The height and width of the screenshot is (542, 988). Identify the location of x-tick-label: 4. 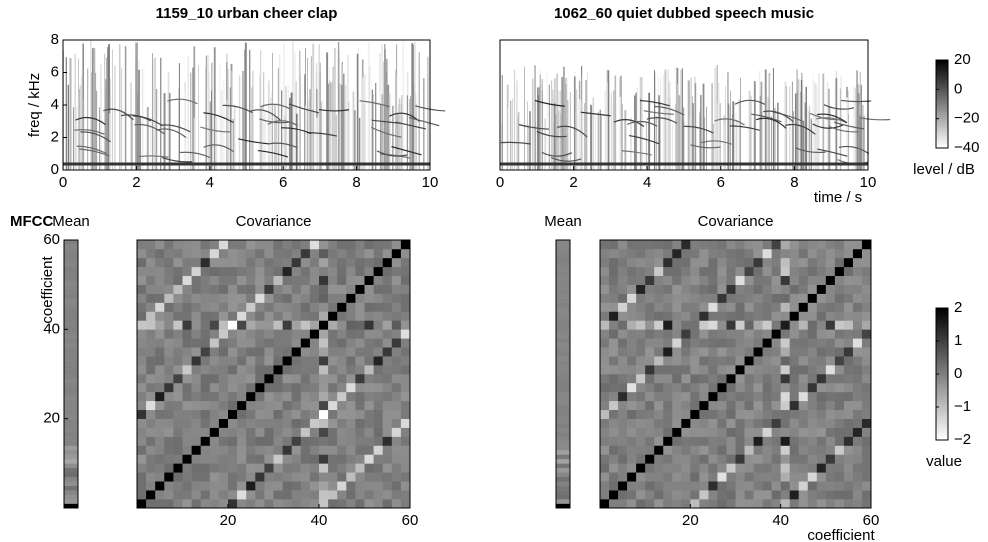
(210, 182).